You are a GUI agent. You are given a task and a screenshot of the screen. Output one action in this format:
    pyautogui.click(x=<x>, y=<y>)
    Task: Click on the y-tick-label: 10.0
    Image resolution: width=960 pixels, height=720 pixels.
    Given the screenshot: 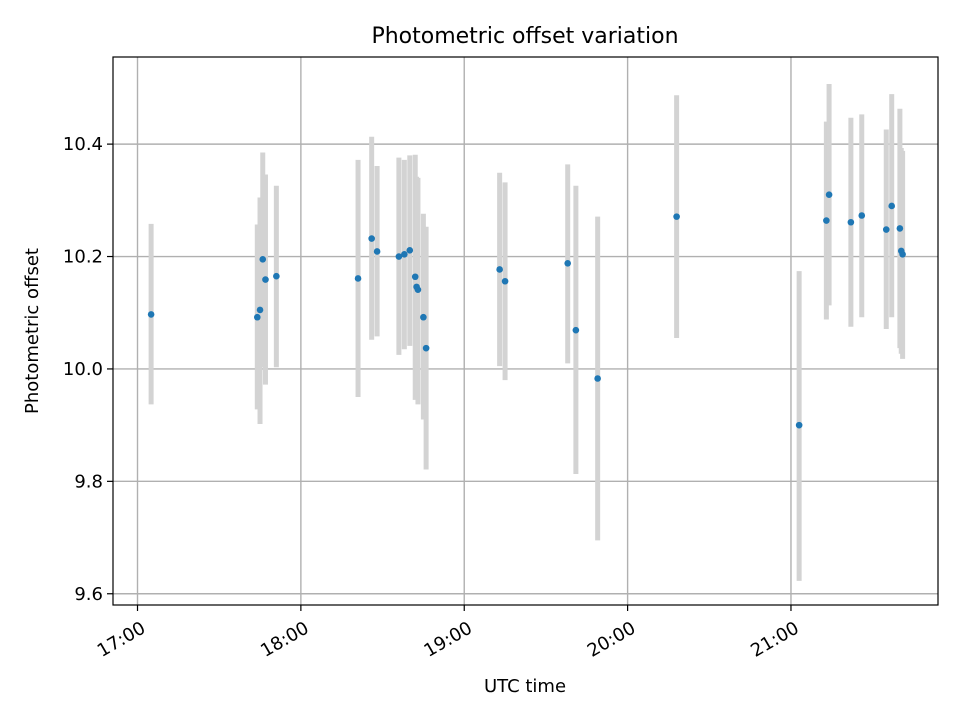 What is the action you would take?
    pyautogui.click(x=83, y=369)
    